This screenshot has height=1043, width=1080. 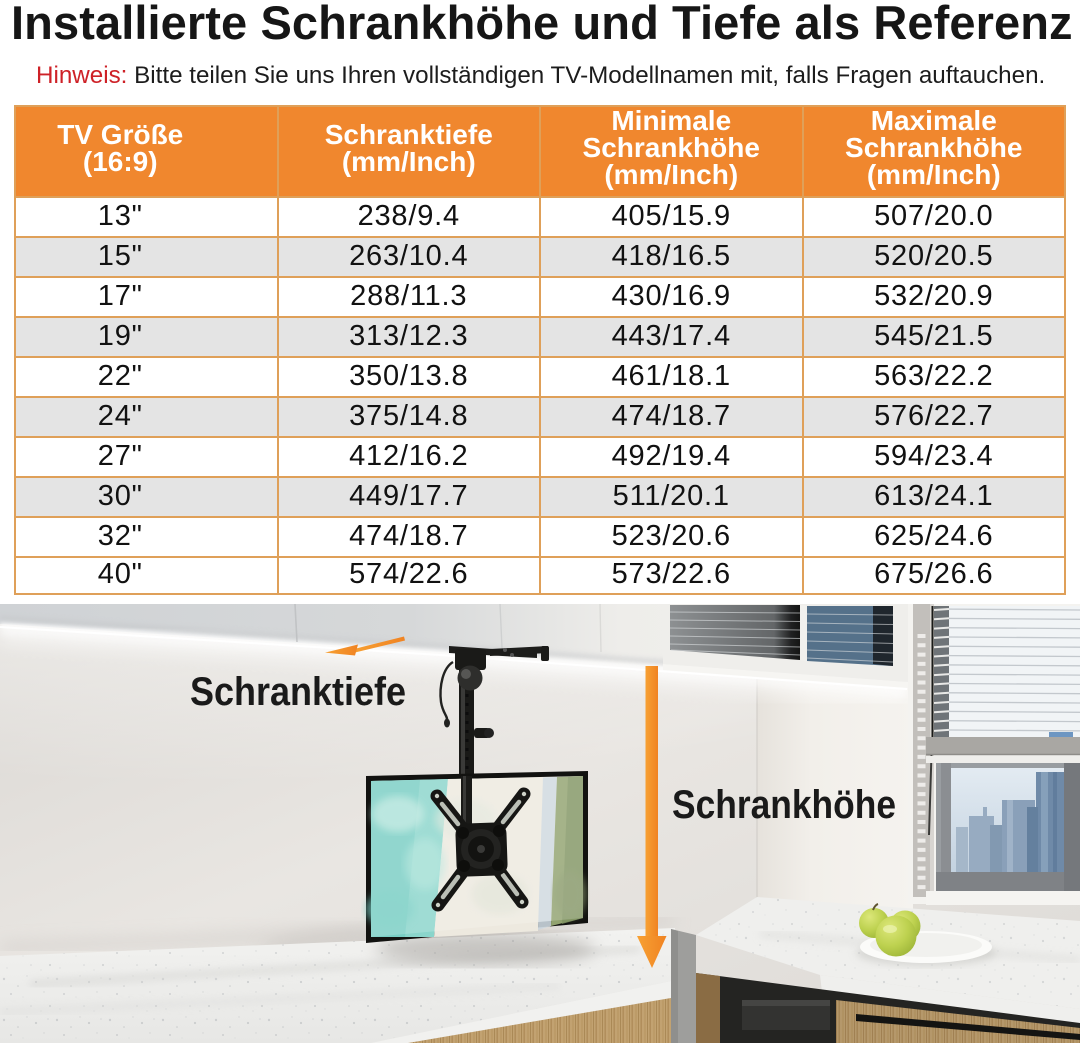 I want to click on svg-text: Schrankhöhe, so click(x=784, y=805).